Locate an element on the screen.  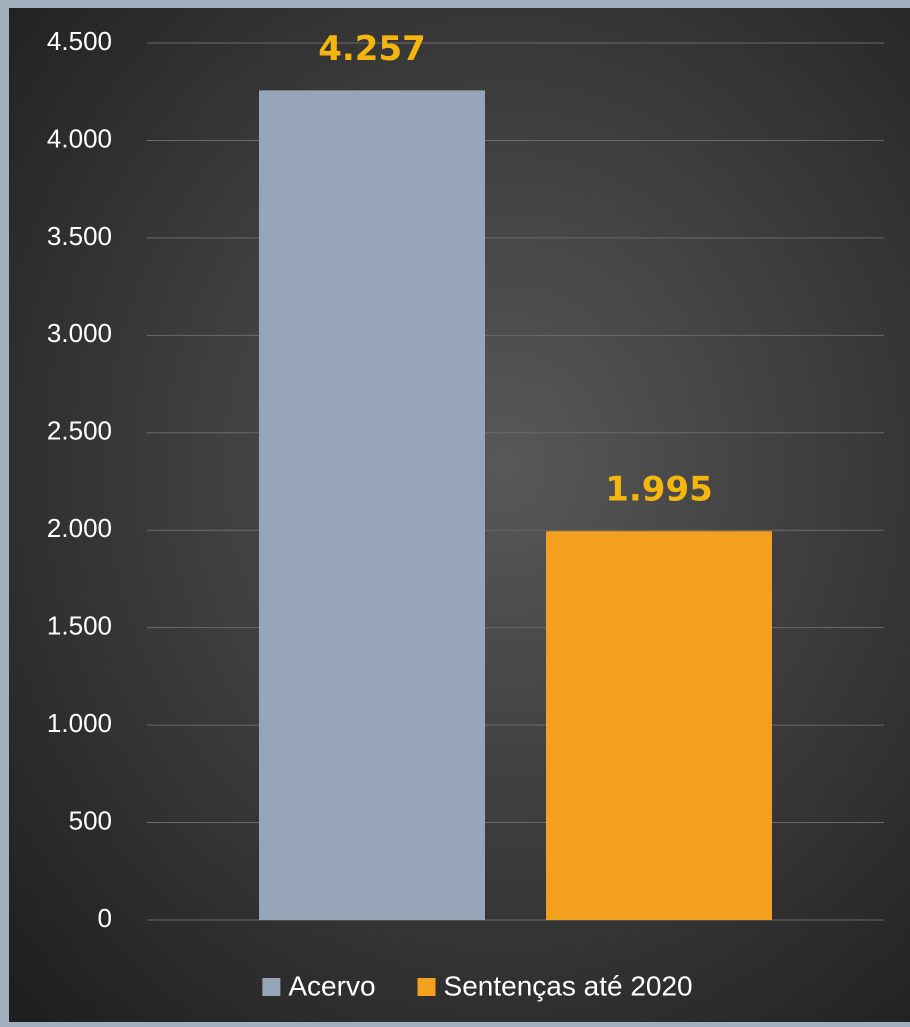
value-label: 1.995 is located at coordinates (659, 490).